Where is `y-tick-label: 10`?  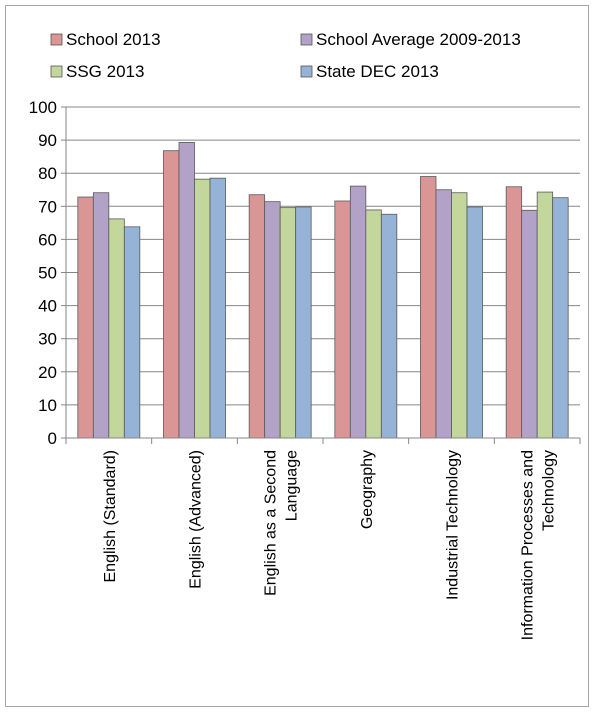
y-tick-label: 10 is located at coordinates (47, 405).